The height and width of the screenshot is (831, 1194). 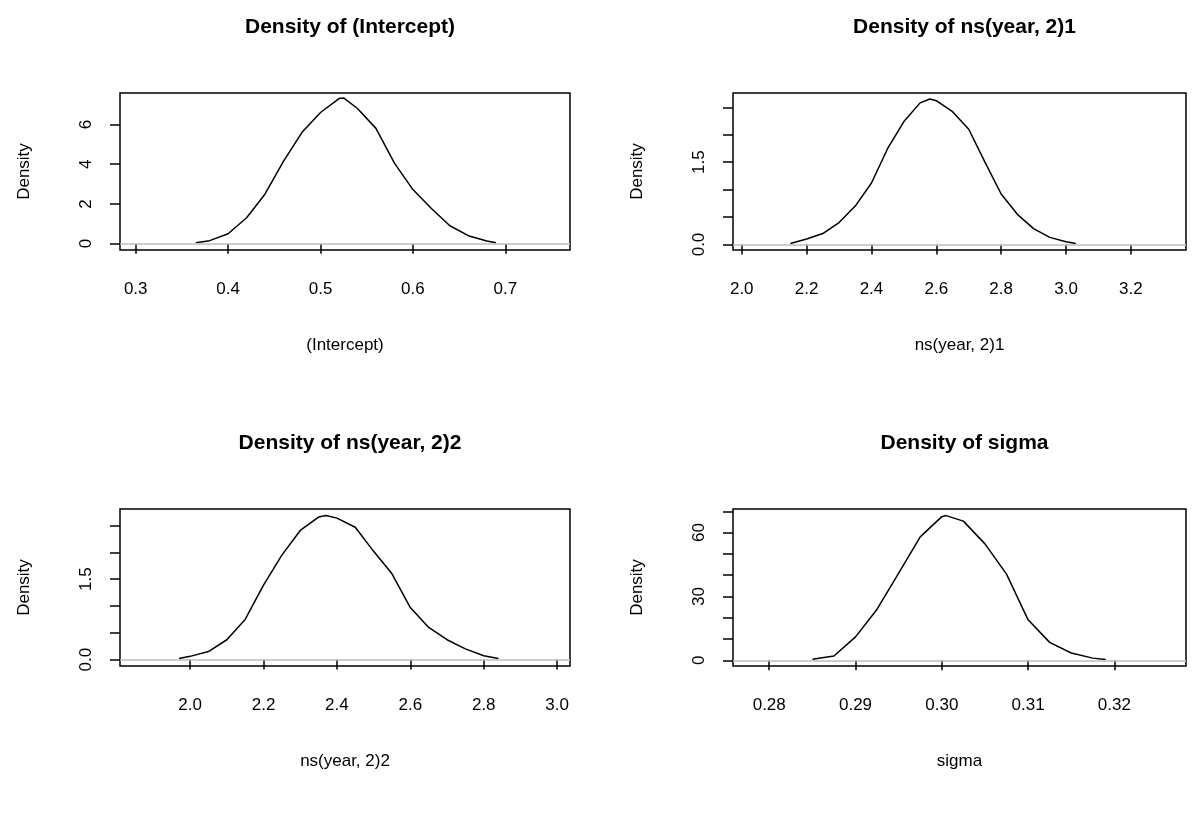 I want to click on x-tick-label: 0.31, so click(x=1028, y=704).